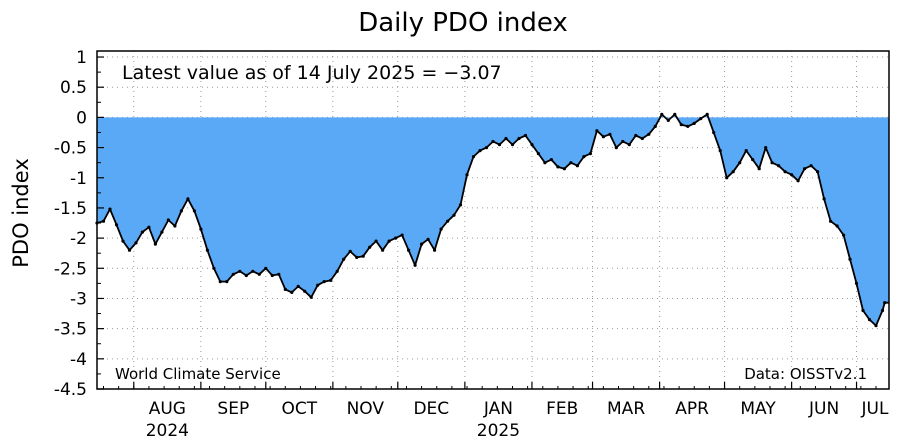 This screenshot has width=900, height=448. I want to click on x-tick-label-aug: AUG, so click(167, 409).